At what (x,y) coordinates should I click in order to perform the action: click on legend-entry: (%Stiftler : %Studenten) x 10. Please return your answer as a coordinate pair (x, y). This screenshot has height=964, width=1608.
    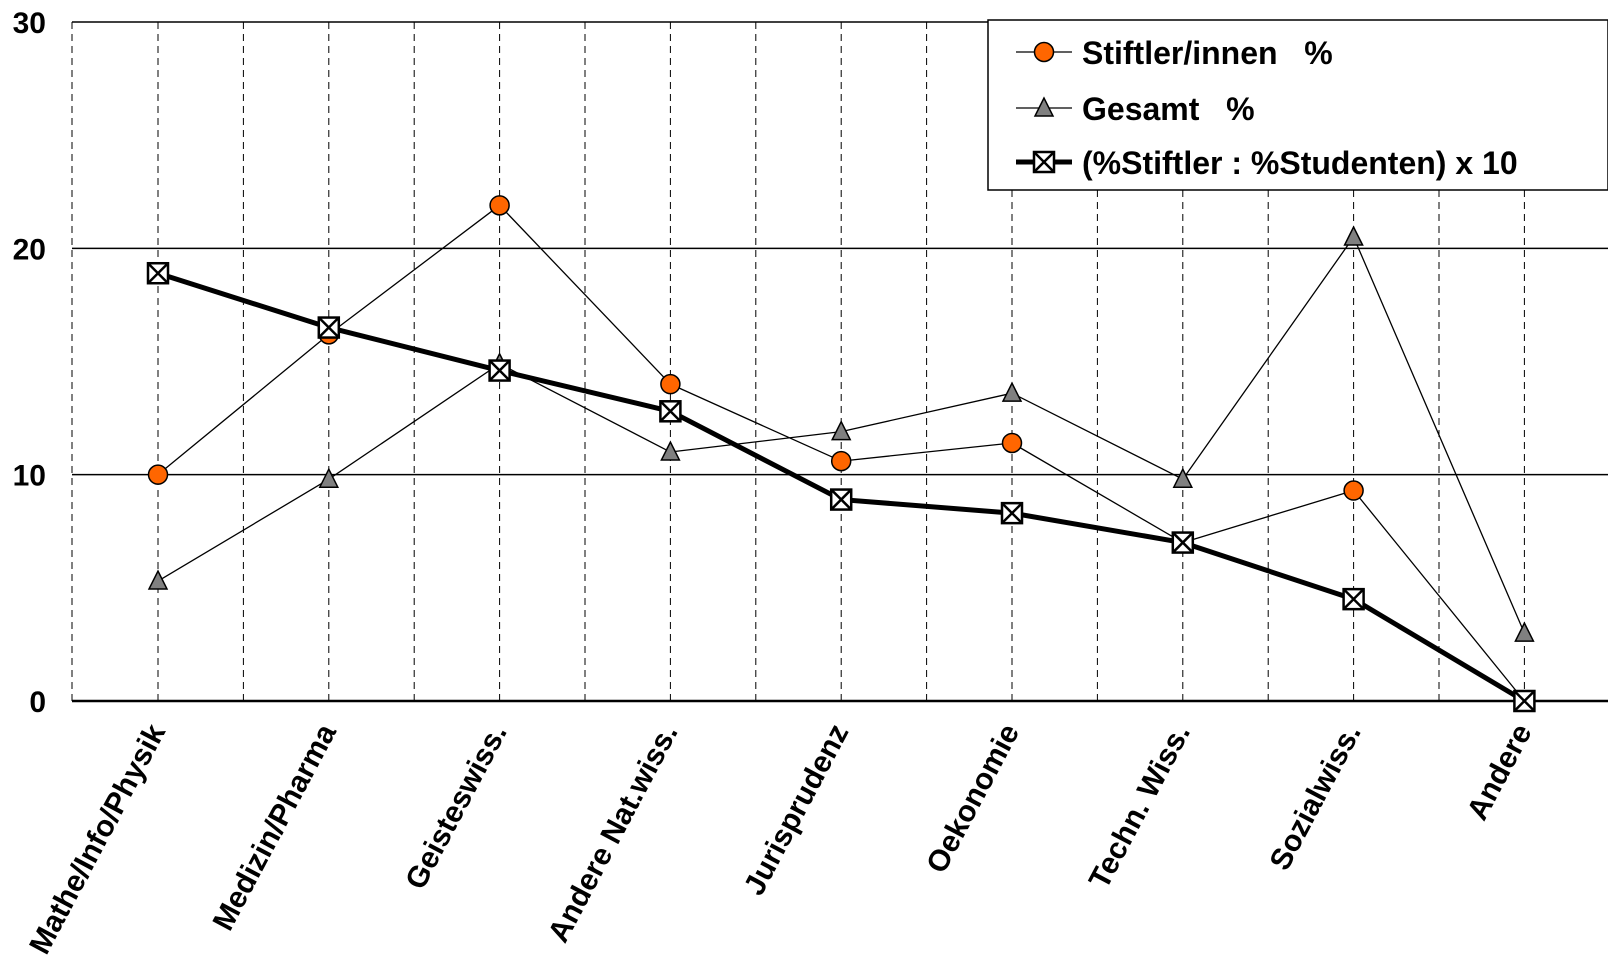
    Looking at the image, I should click on (1267, 163).